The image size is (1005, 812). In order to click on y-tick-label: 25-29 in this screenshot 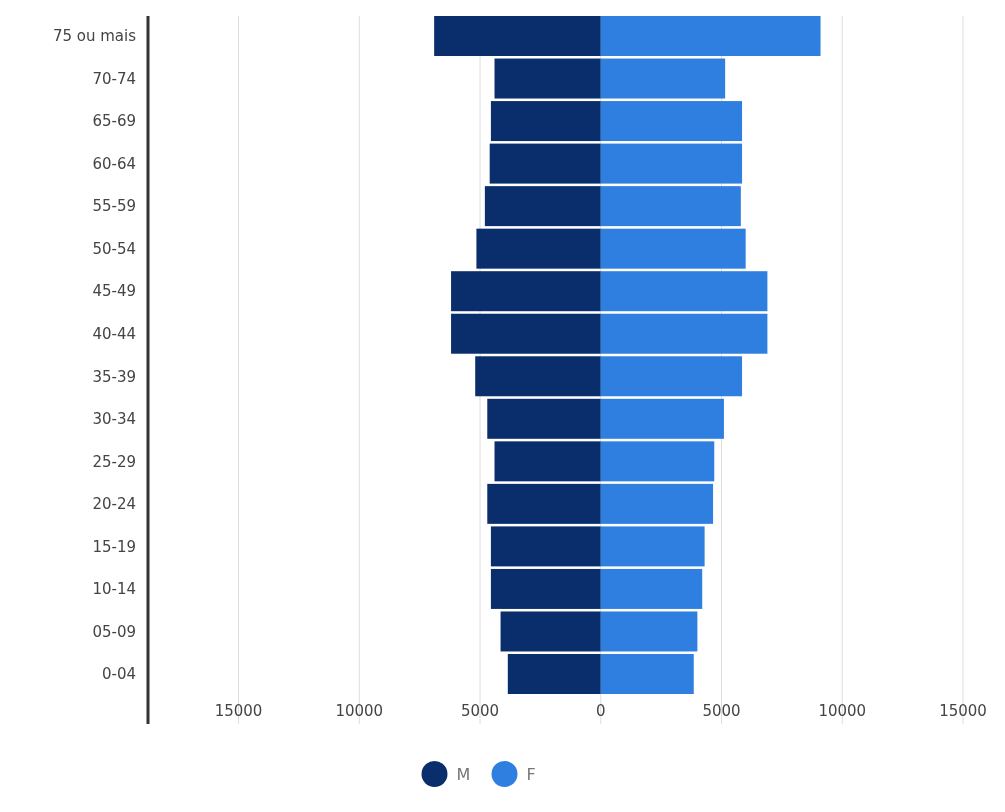, I will do `click(114, 461)`.